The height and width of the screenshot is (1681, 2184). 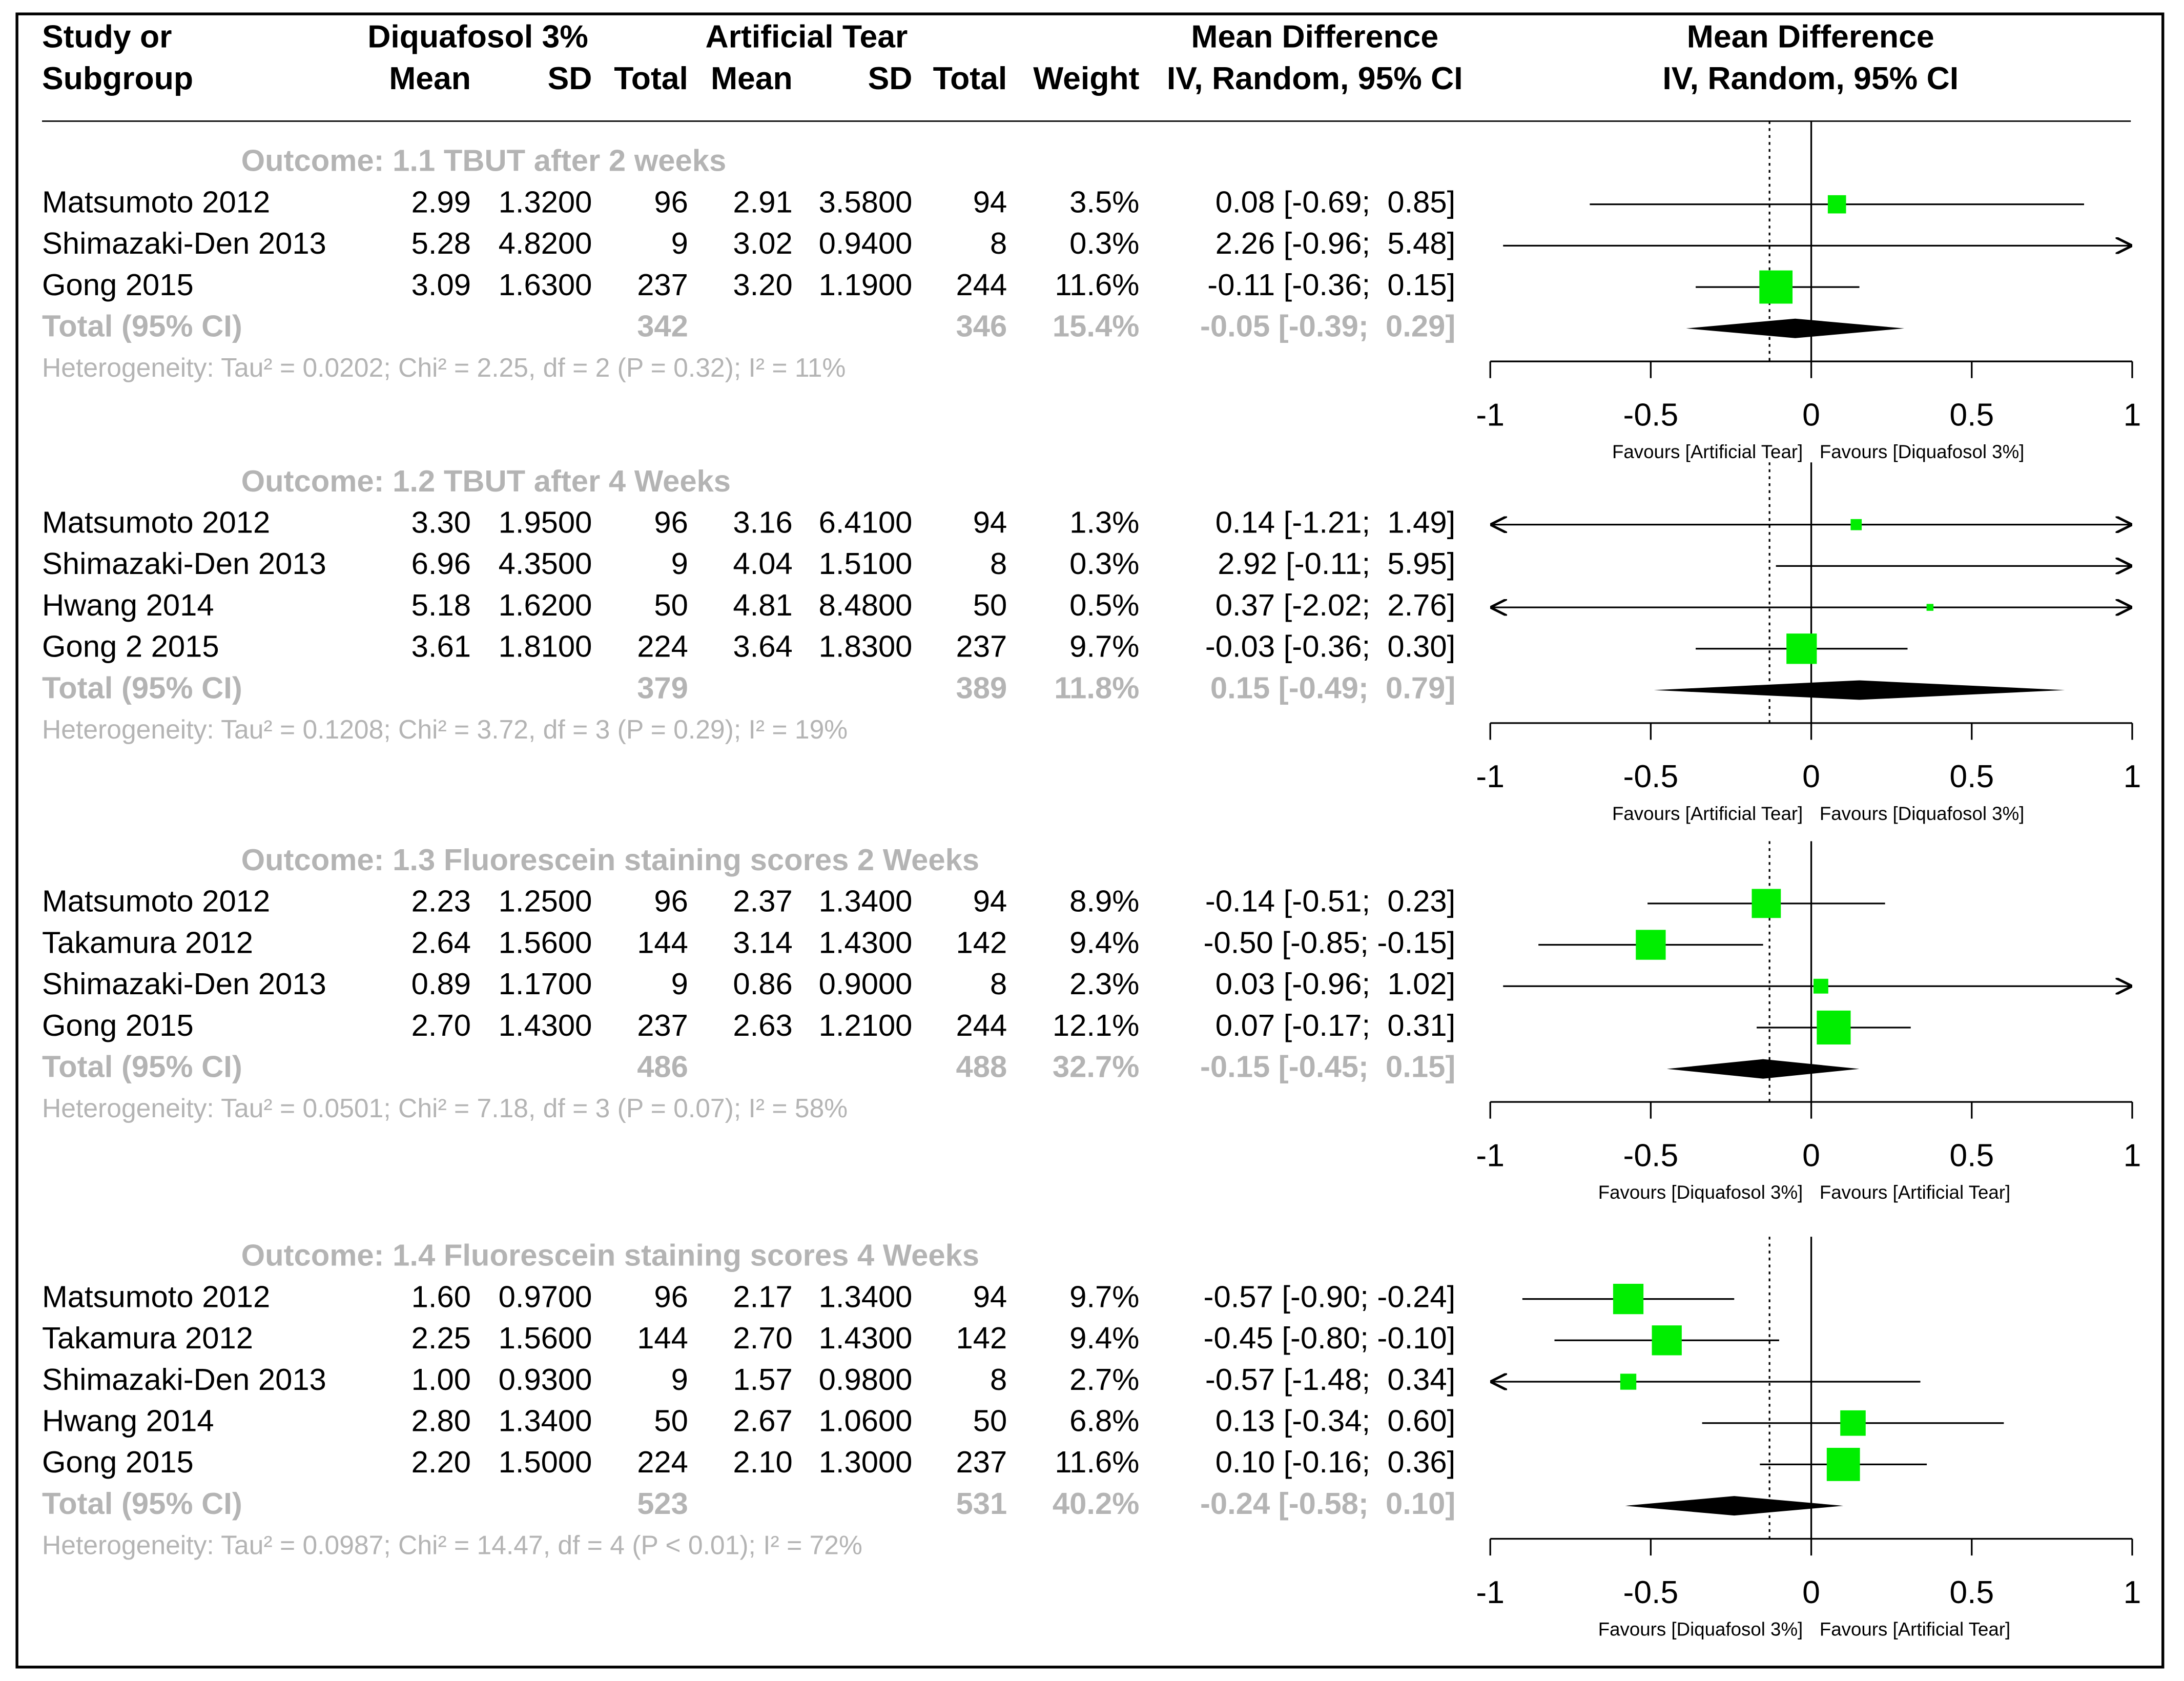 I want to click on header-group: Artificial Tear, so click(x=807, y=37).